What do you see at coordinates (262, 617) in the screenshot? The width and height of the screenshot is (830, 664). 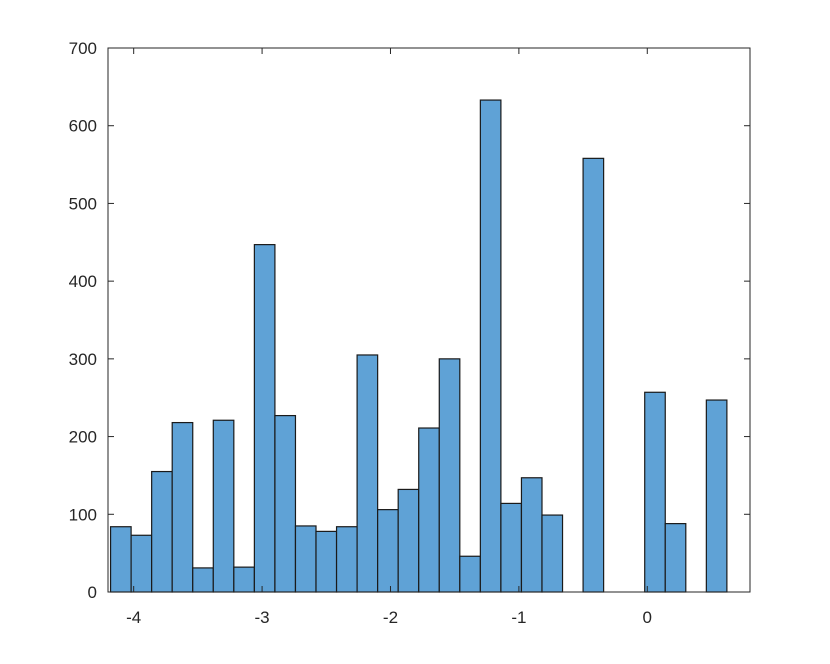 I see `x-tick-label: -3` at bounding box center [262, 617].